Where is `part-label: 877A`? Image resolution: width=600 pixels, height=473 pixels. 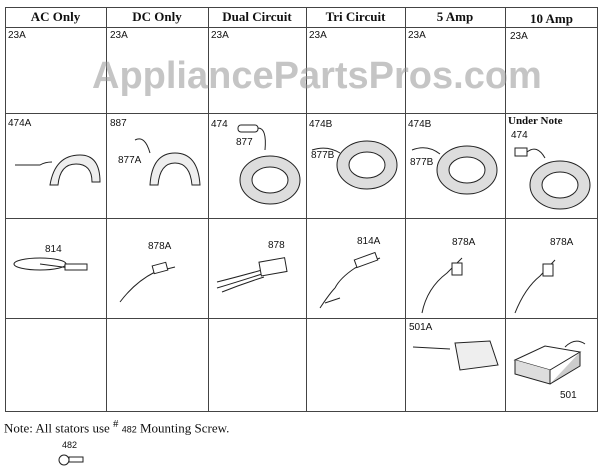
part-label: 877A is located at coordinates (130, 160).